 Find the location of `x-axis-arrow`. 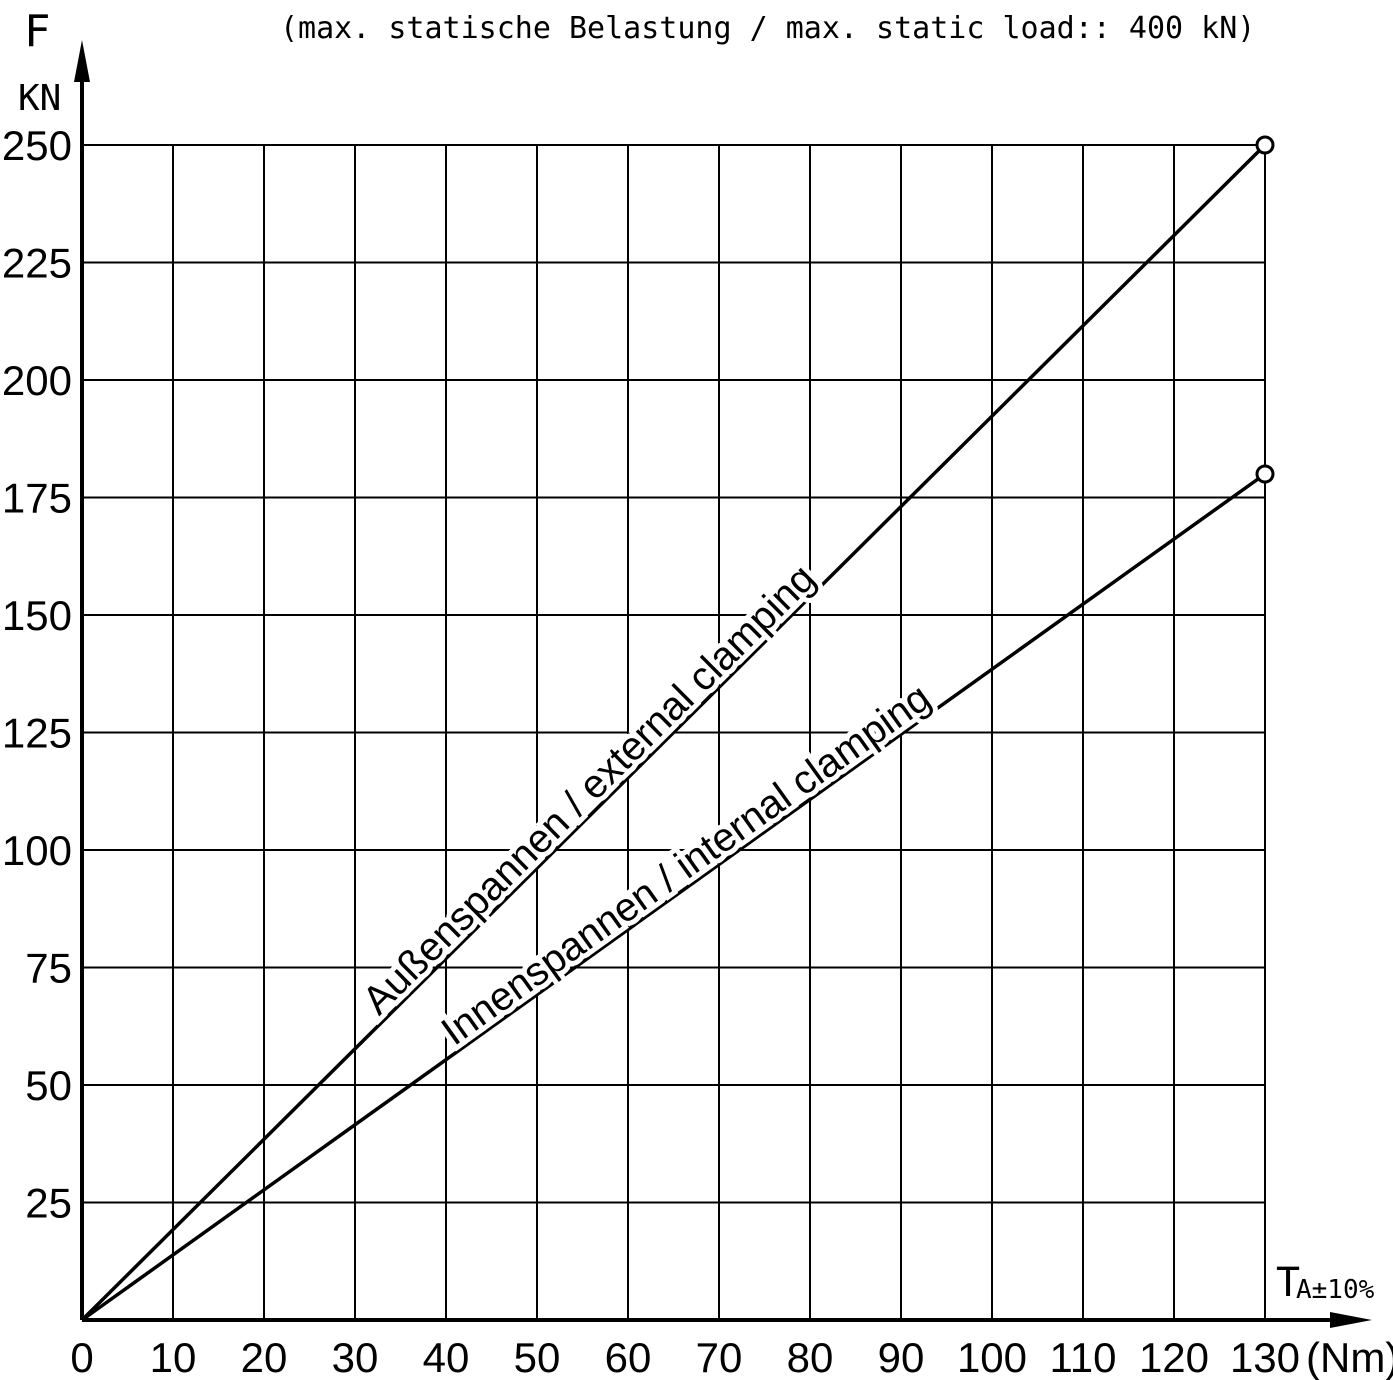

x-axis-arrow is located at coordinates (1351, 1320).